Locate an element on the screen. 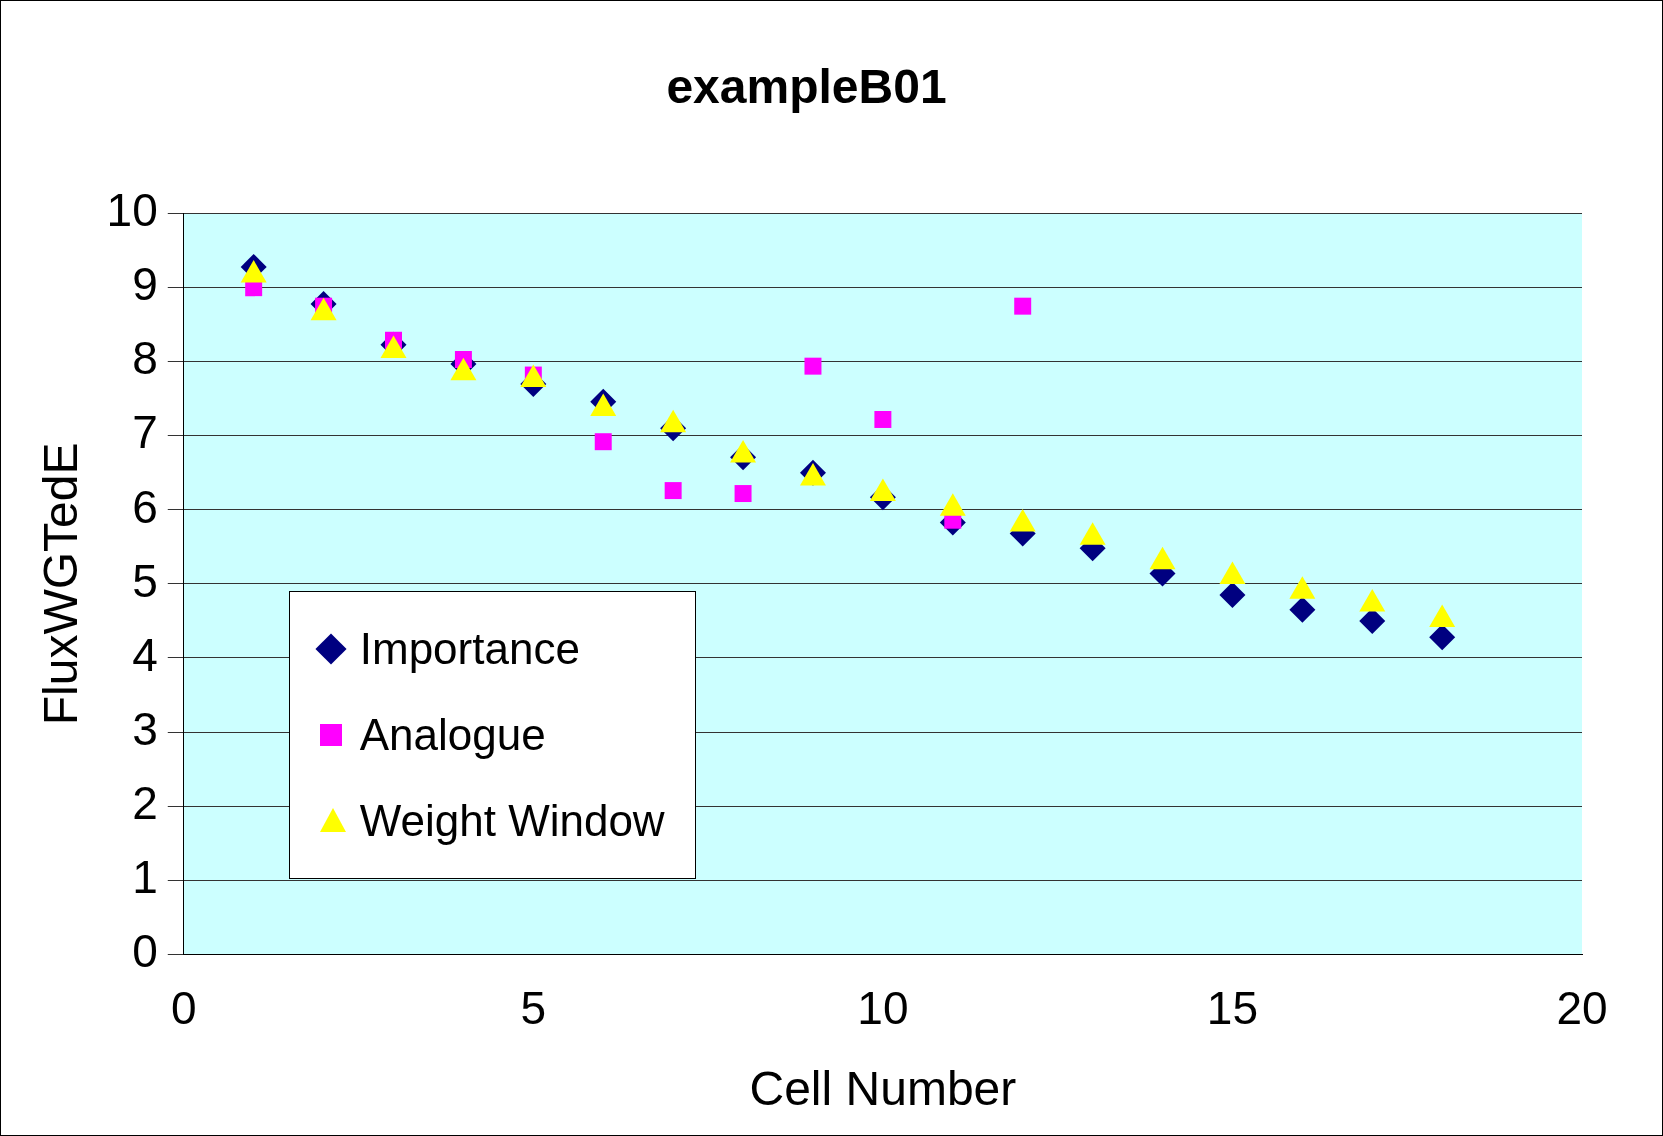  y-tick-label: 2 is located at coordinates (145, 802).